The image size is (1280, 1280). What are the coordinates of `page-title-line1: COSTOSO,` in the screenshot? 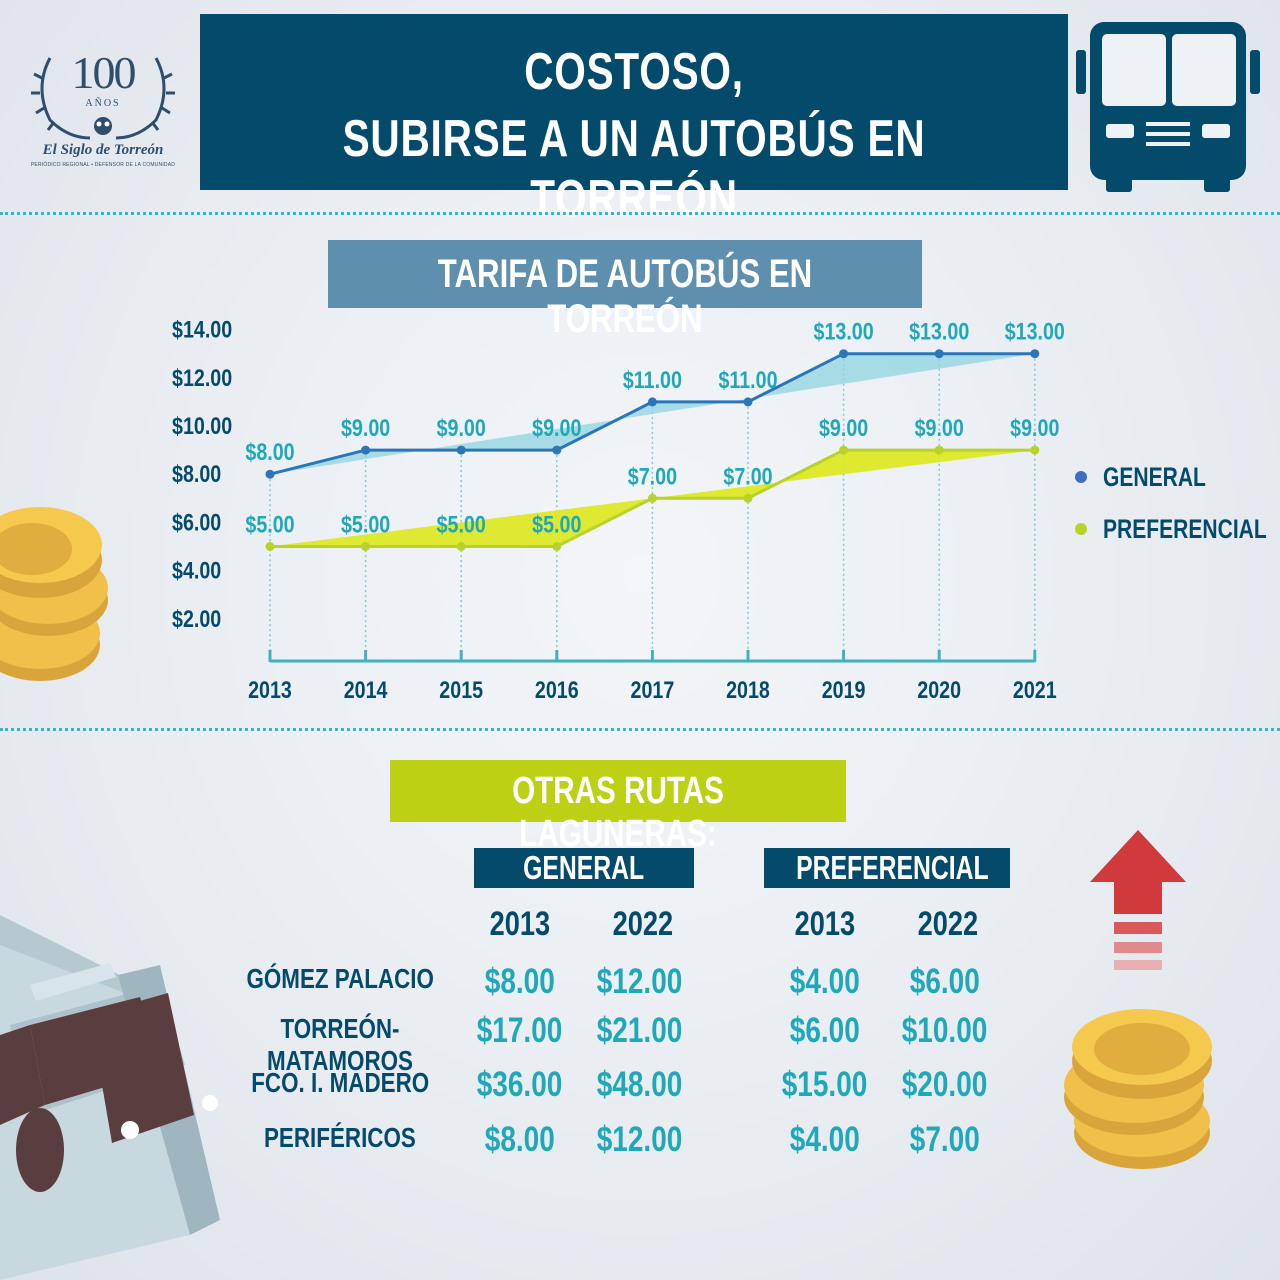 It's located at (634, 72).